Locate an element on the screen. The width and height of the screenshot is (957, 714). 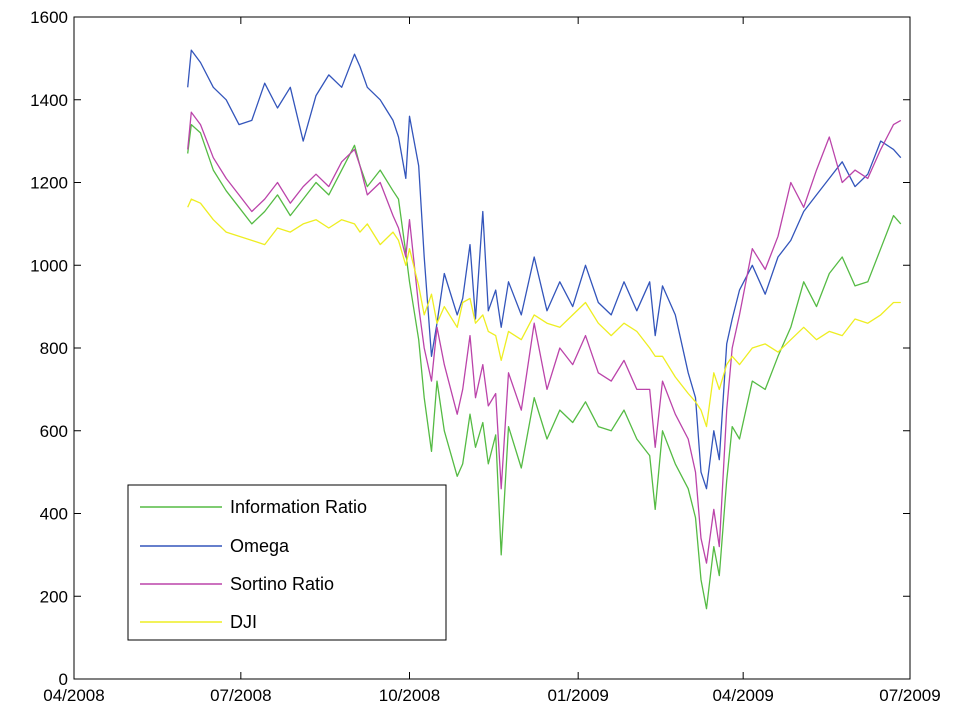
y-tick-label: 1000 is located at coordinates (49, 265).